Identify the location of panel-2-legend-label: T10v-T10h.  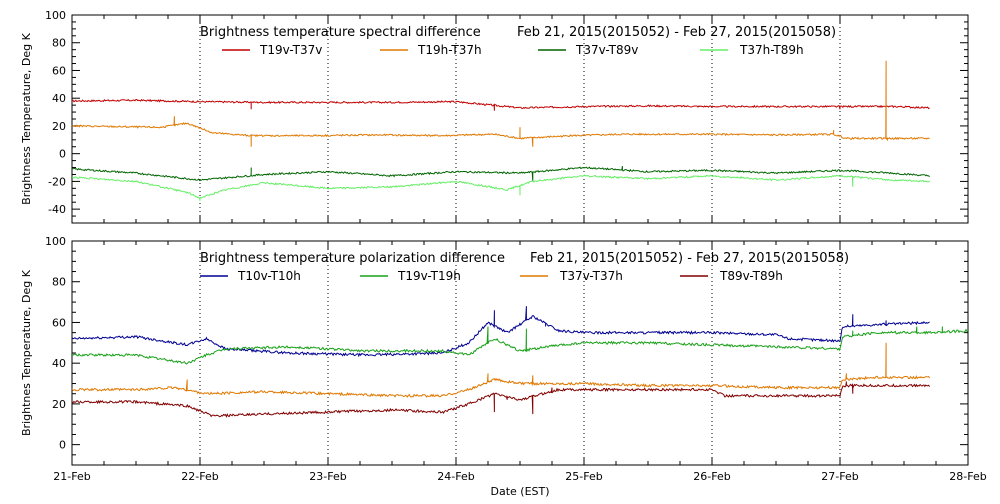
(269, 276).